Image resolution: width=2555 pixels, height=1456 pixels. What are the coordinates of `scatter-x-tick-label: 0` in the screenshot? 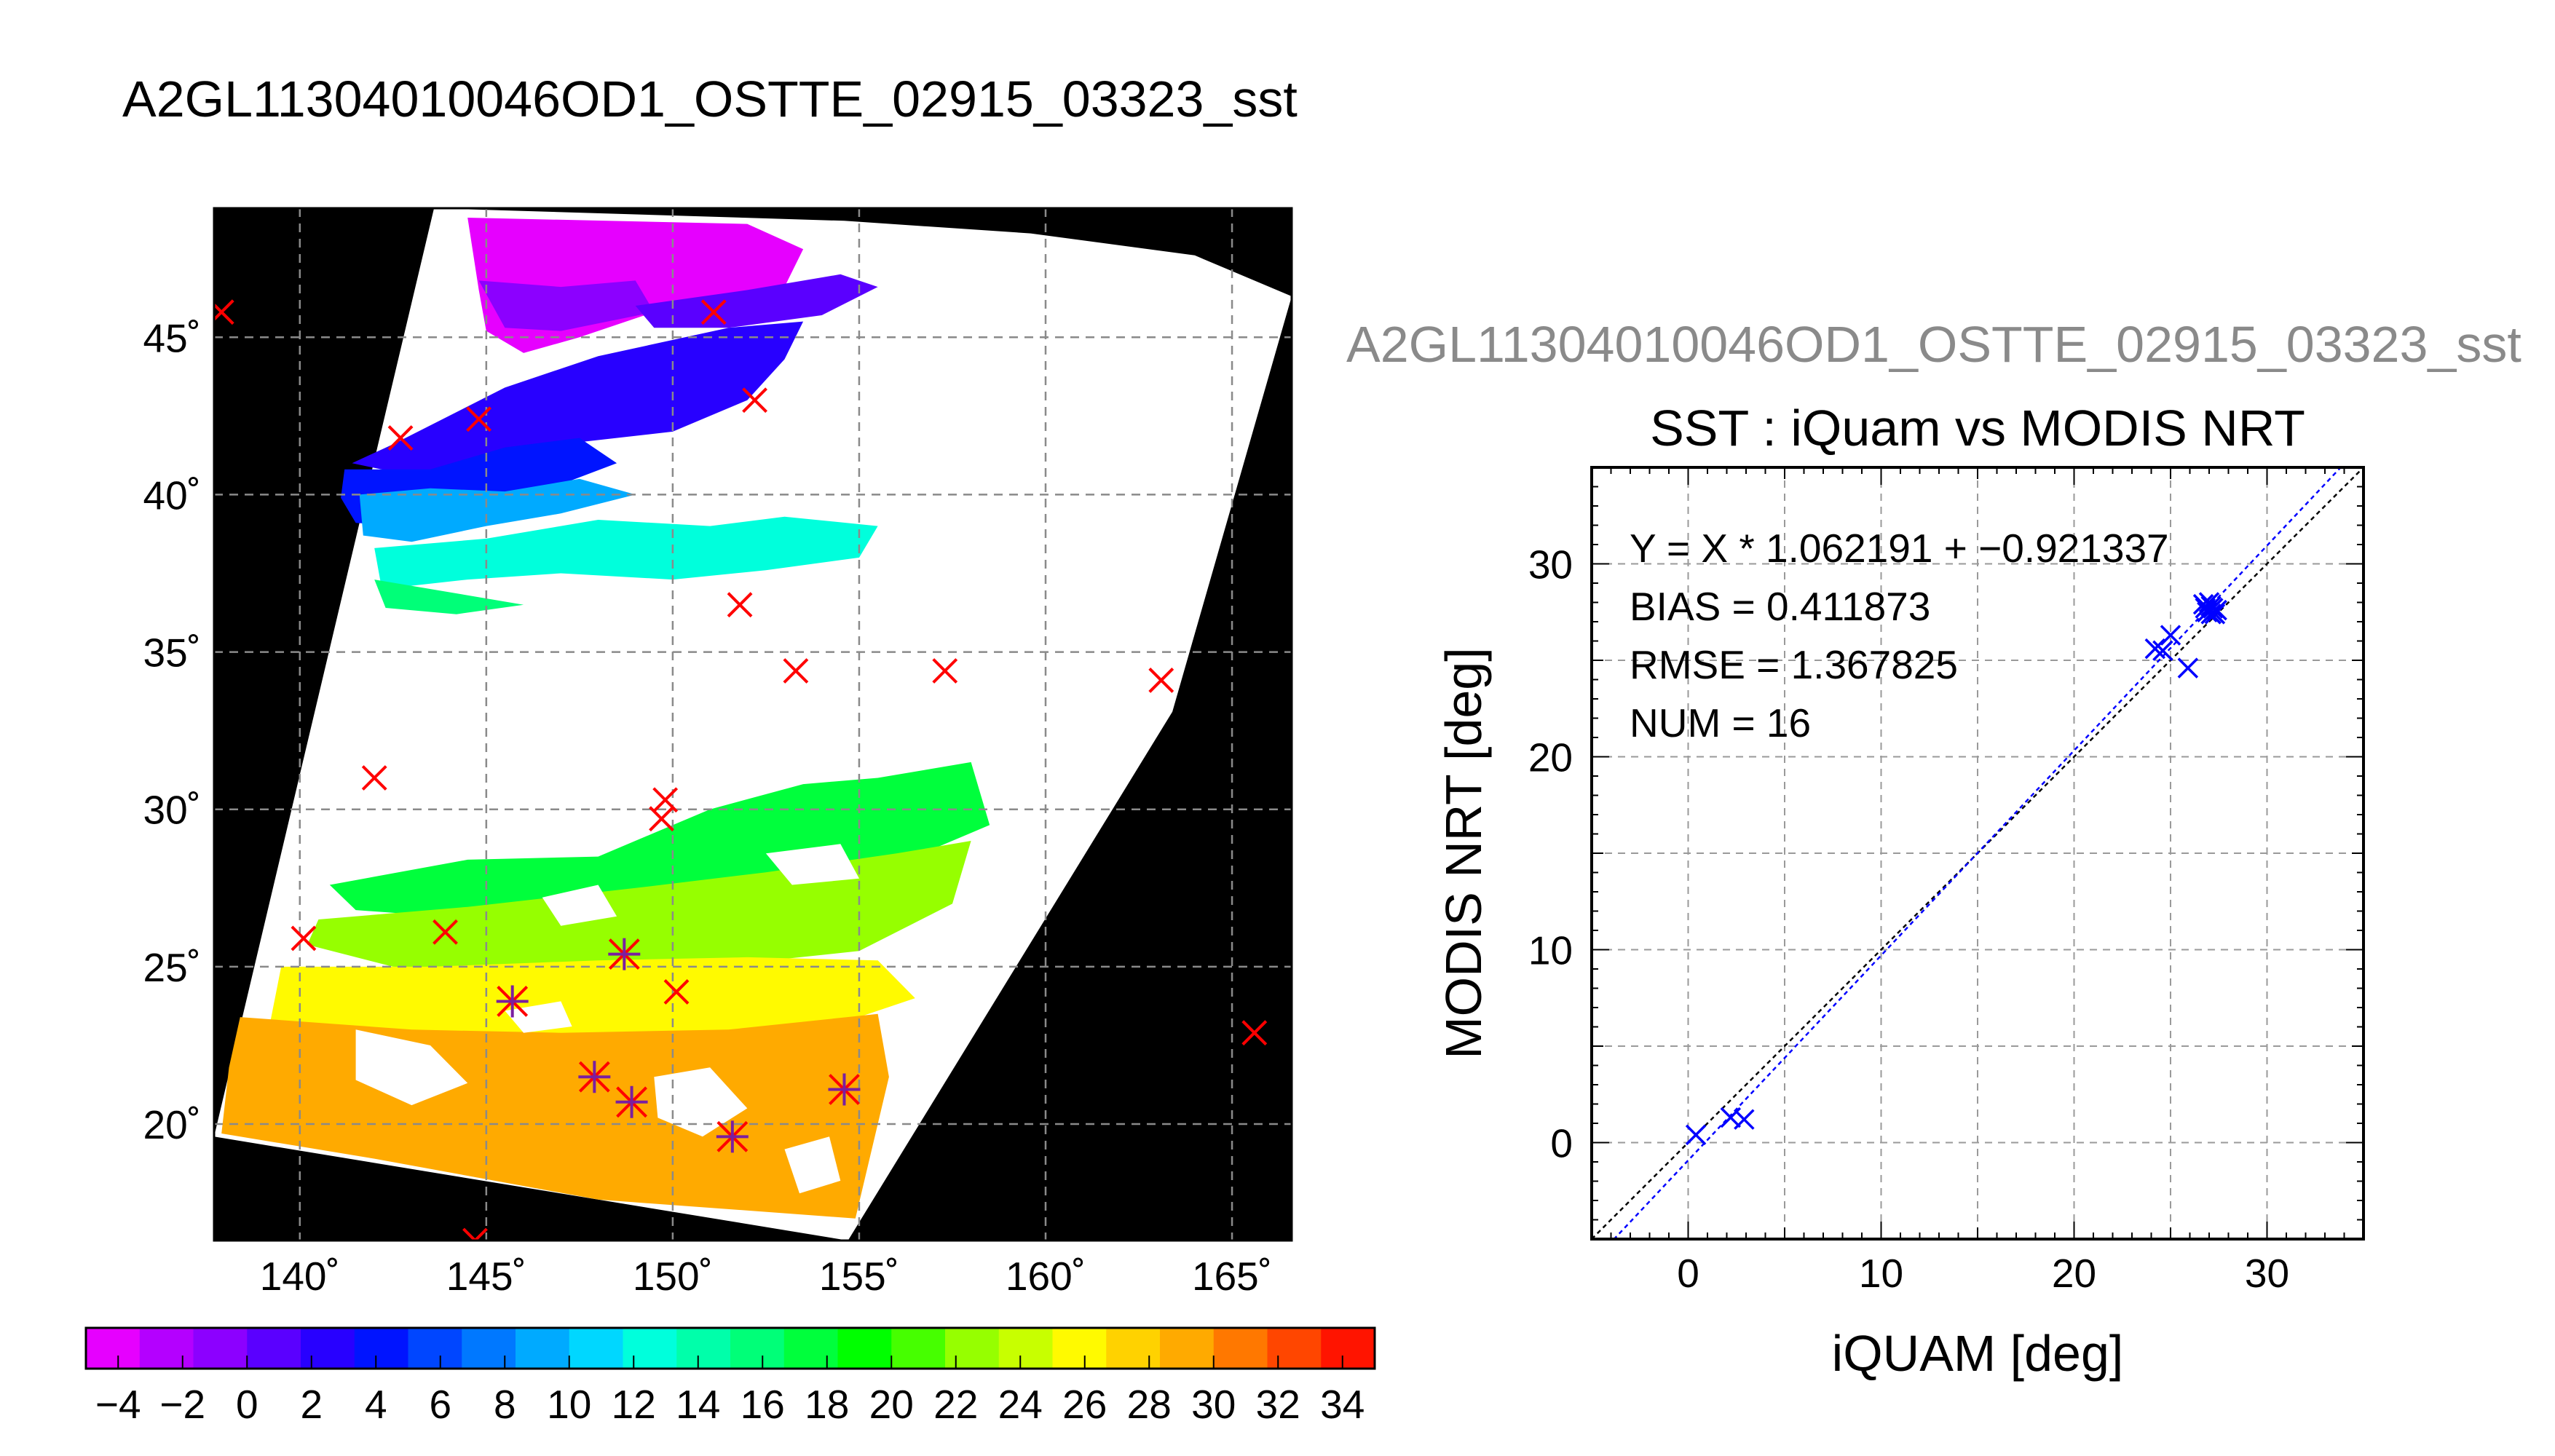 It's located at (1688, 1273).